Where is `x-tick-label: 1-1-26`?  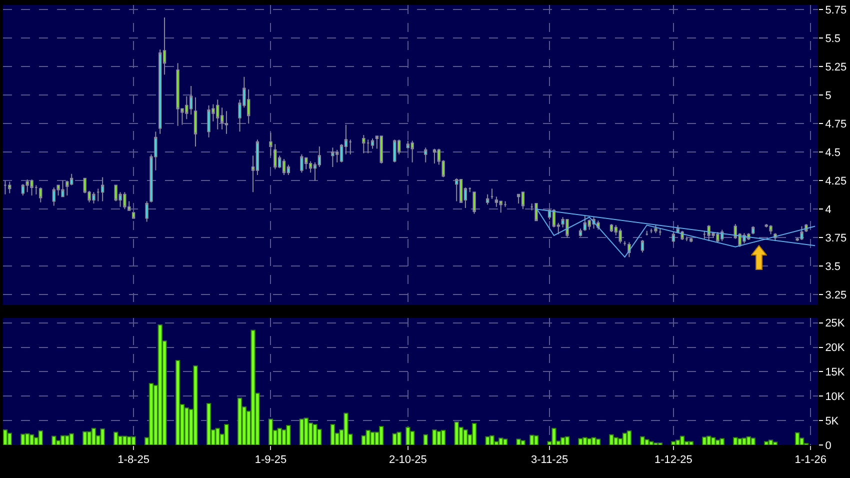
x-tick-label: 1-1-26 is located at coordinates (810, 460).